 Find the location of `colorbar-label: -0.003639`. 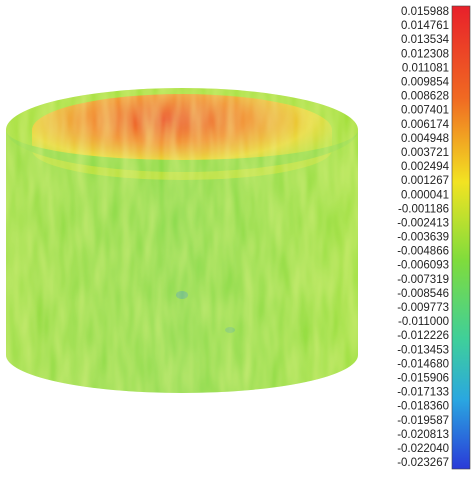

colorbar-label: -0.003639 is located at coordinates (423, 238).